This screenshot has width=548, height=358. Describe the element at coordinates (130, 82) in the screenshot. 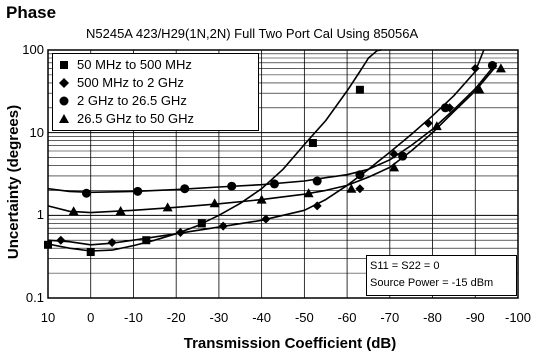

I see `legend-label: 500 MHz to 2 GHz` at that location.